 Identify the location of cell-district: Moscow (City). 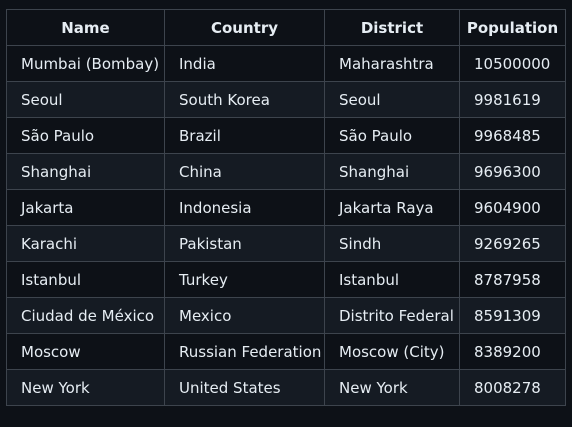
(392, 351).